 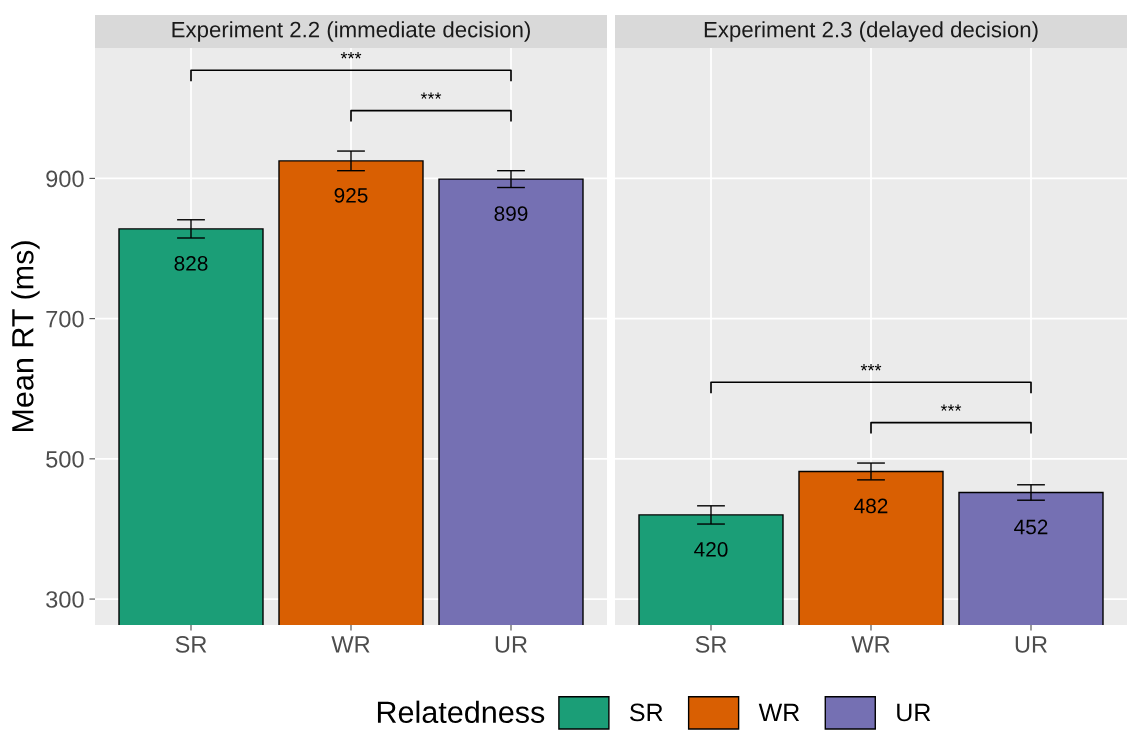 I want to click on y-tick-label: 300, so click(x=65, y=599).